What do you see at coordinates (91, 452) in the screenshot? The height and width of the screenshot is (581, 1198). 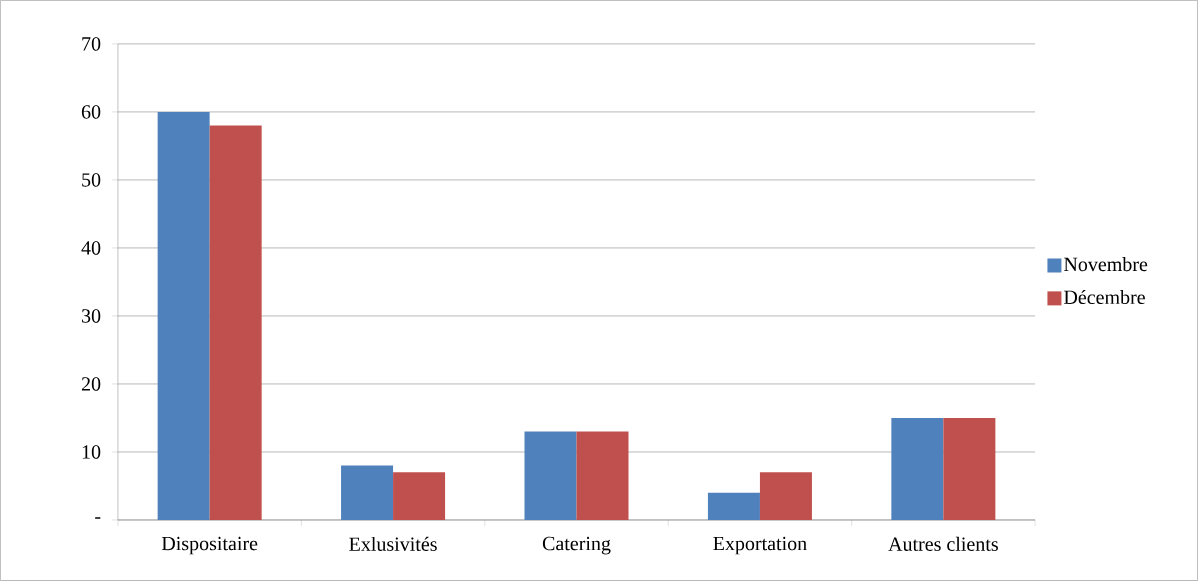 I see `y-tick-label: 10` at bounding box center [91, 452].